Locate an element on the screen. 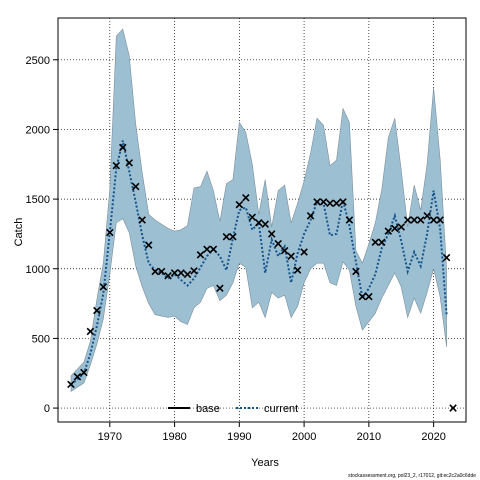 The height and width of the screenshot is (480, 480). x-axis-ticks: 1970 1980 1990 2000 2010 2020 is located at coordinates (272, 432).